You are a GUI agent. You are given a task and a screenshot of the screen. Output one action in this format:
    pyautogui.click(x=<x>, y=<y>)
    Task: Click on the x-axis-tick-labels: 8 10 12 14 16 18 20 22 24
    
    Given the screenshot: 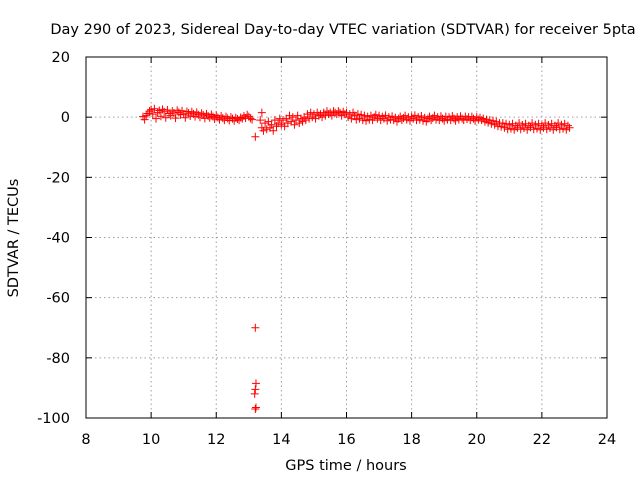 What is the action you would take?
    pyautogui.click(x=348, y=440)
    